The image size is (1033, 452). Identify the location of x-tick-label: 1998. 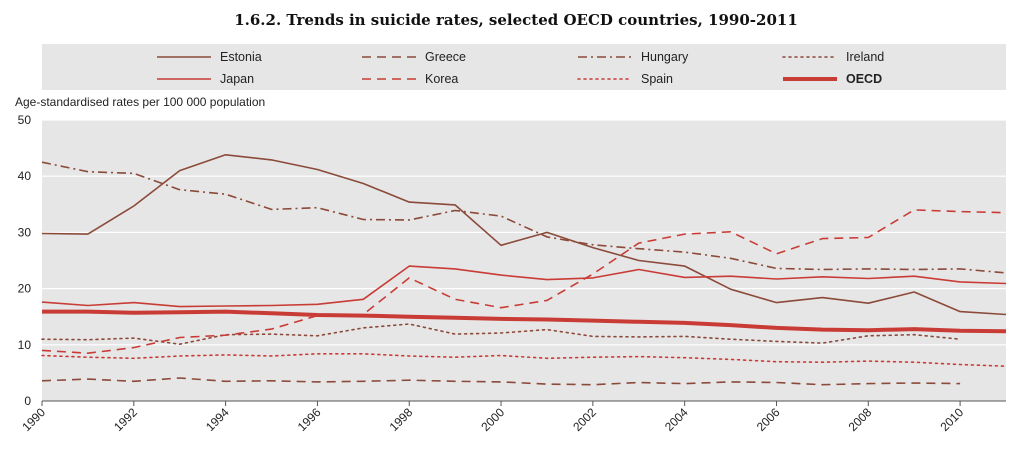
(401, 419).